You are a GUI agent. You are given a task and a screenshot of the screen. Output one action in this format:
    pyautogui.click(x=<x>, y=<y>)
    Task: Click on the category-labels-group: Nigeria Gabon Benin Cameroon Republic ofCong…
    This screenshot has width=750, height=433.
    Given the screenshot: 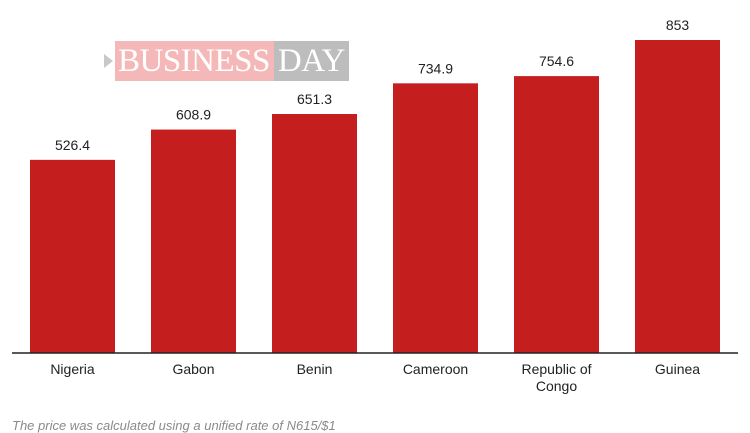 What is the action you would take?
    pyautogui.click(x=375, y=377)
    